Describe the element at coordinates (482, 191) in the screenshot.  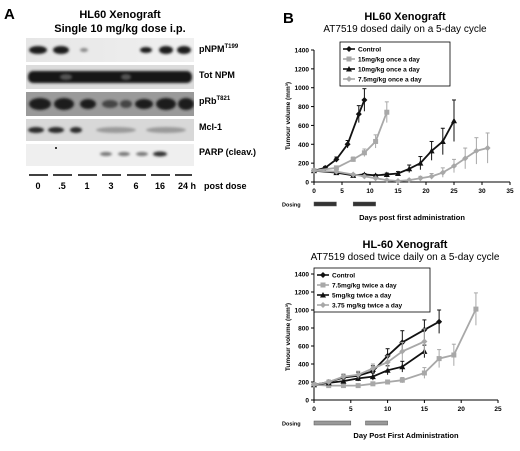
I see `x-tick-label: 30` at that location.